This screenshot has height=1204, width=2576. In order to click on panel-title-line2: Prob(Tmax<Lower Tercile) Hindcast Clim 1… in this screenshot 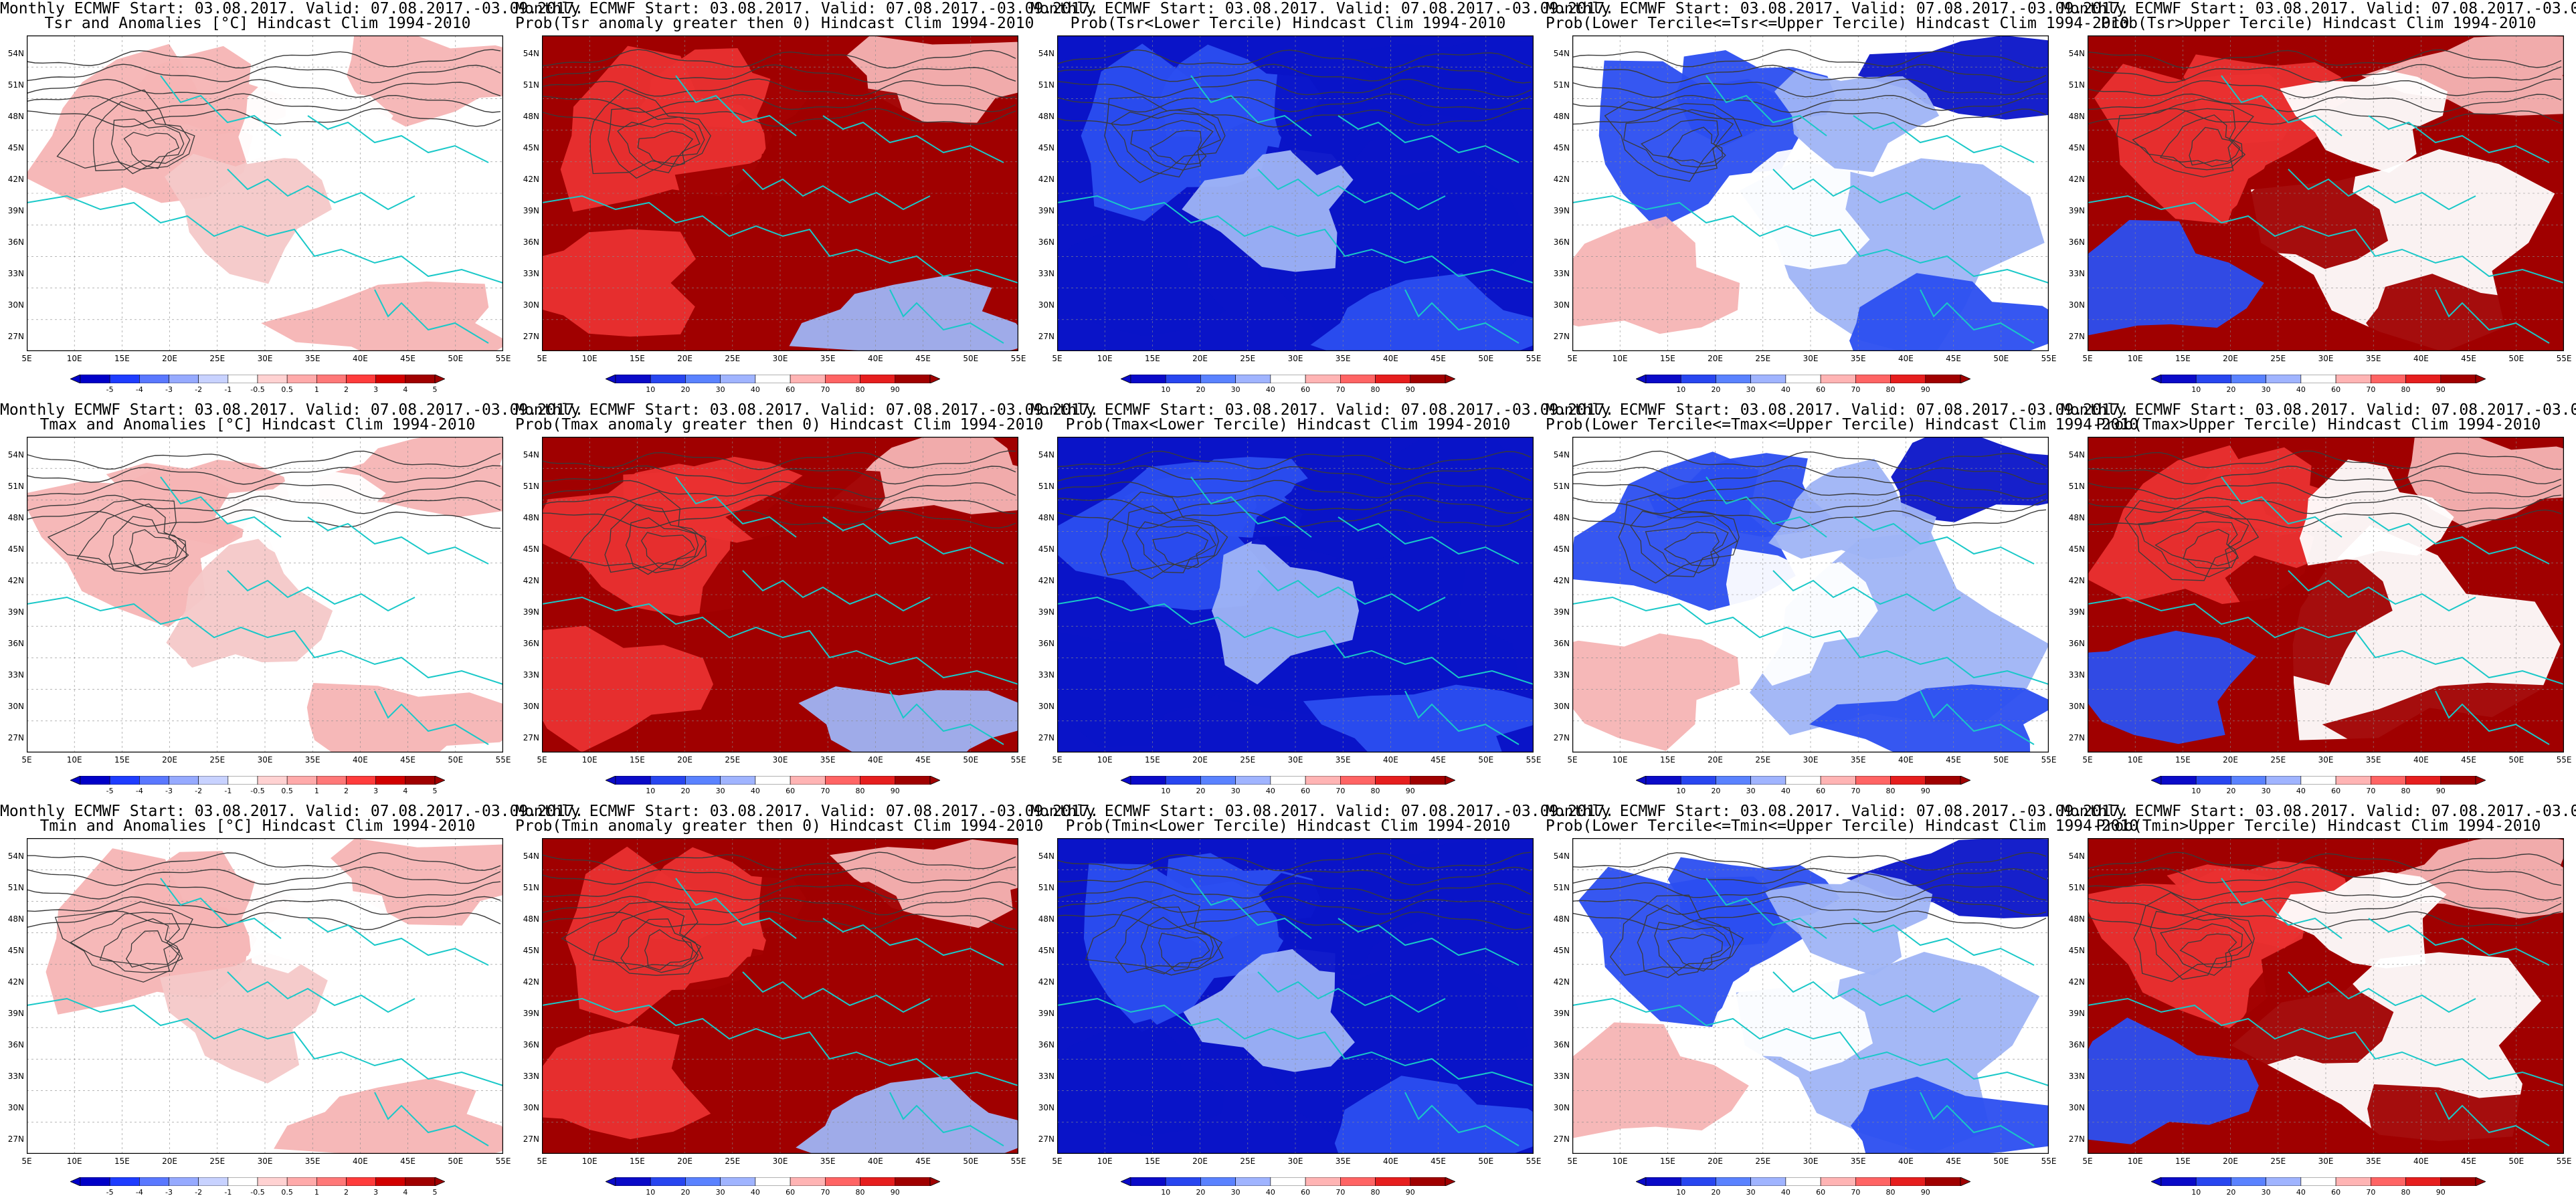, I will do `click(1288, 424)`.